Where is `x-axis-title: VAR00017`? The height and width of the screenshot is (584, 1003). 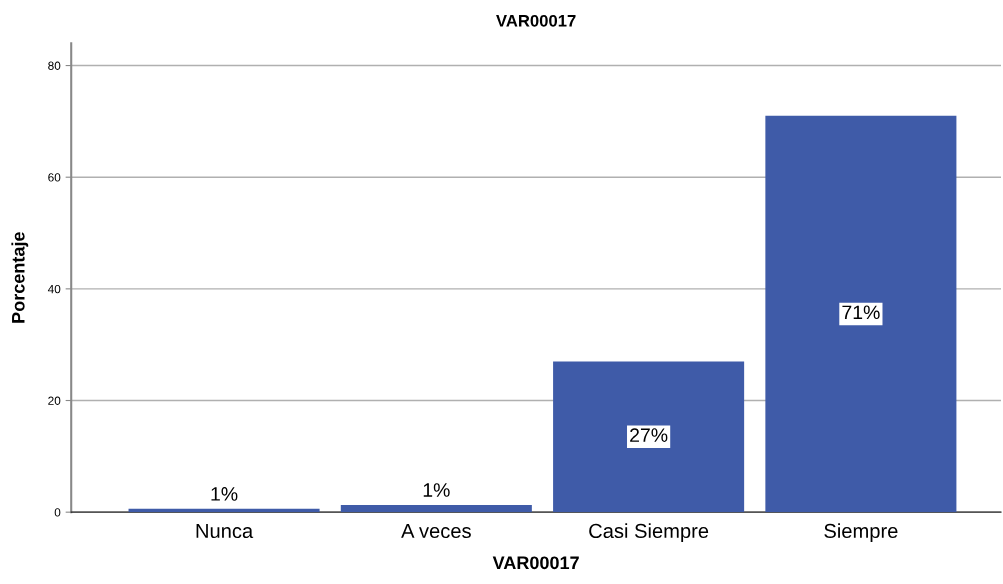 x-axis-title: VAR00017 is located at coordinates (535, 563).